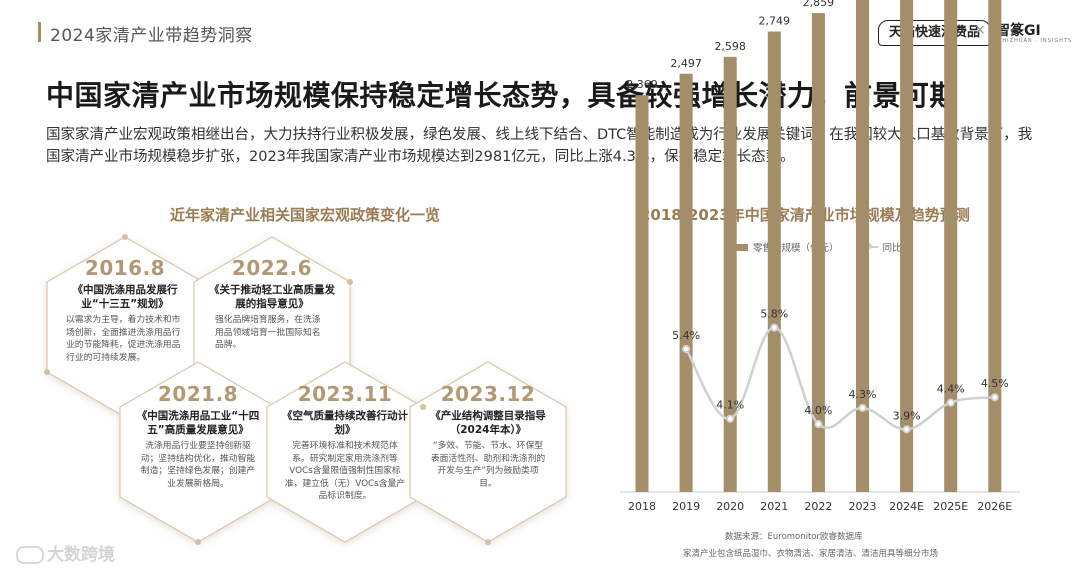  I want to click on zhiyan-logo-text: 智篆GI, so click(1018, 31).